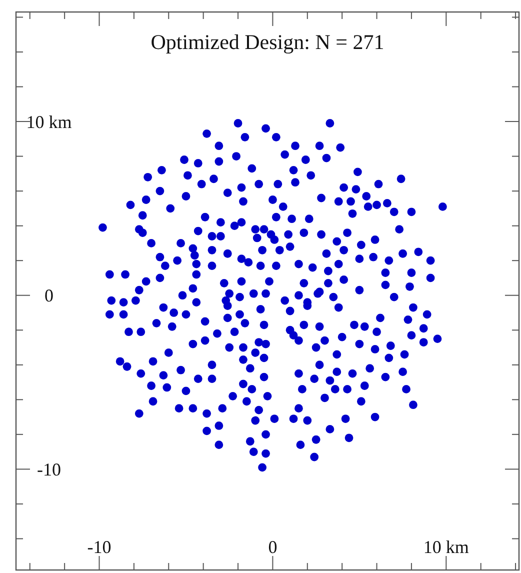 The width and height of the screenshot is (521, 573). Describe the element at coordinates (99, 547) in the screenshot. I see `x-tick-label: -10` at that location.